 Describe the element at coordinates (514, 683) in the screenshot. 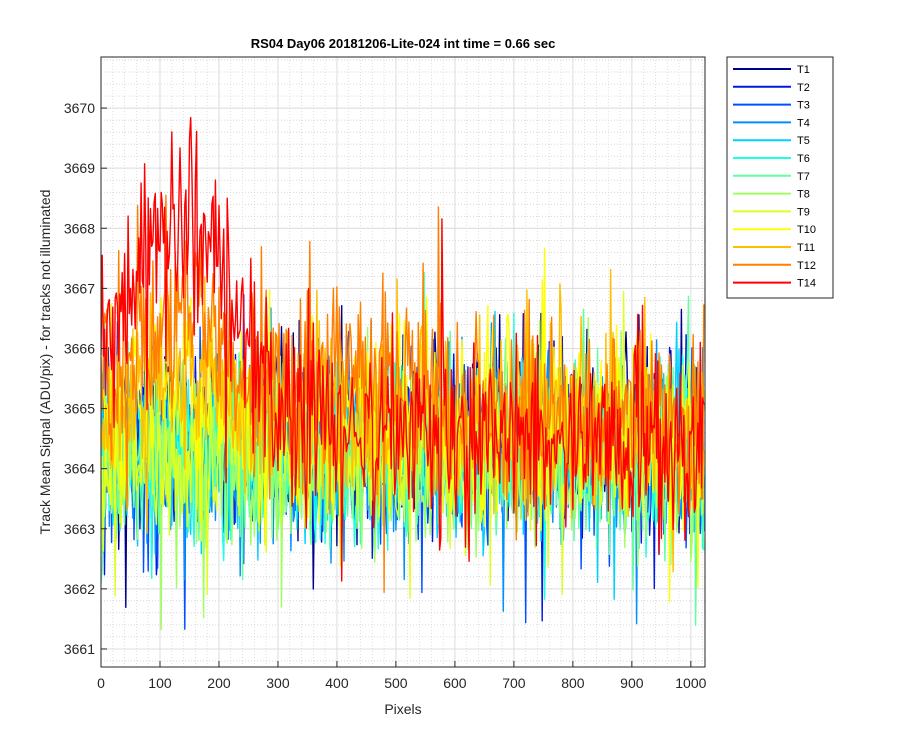

I see `x-tick-label: 700` at that location.